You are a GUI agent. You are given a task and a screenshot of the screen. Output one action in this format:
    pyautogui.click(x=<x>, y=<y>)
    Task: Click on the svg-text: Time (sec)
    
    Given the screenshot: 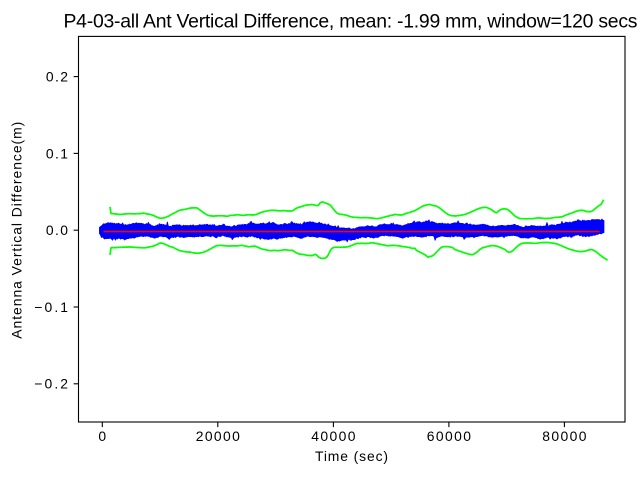 What is the action you would take?
    pyautogui.click(x=351, y=456)
    